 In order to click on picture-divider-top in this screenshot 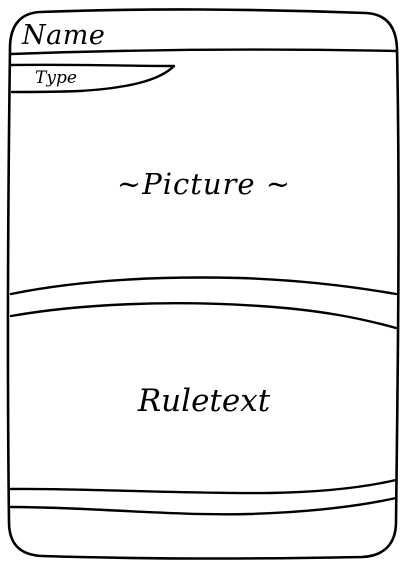, I will do `click(203, 286)`.